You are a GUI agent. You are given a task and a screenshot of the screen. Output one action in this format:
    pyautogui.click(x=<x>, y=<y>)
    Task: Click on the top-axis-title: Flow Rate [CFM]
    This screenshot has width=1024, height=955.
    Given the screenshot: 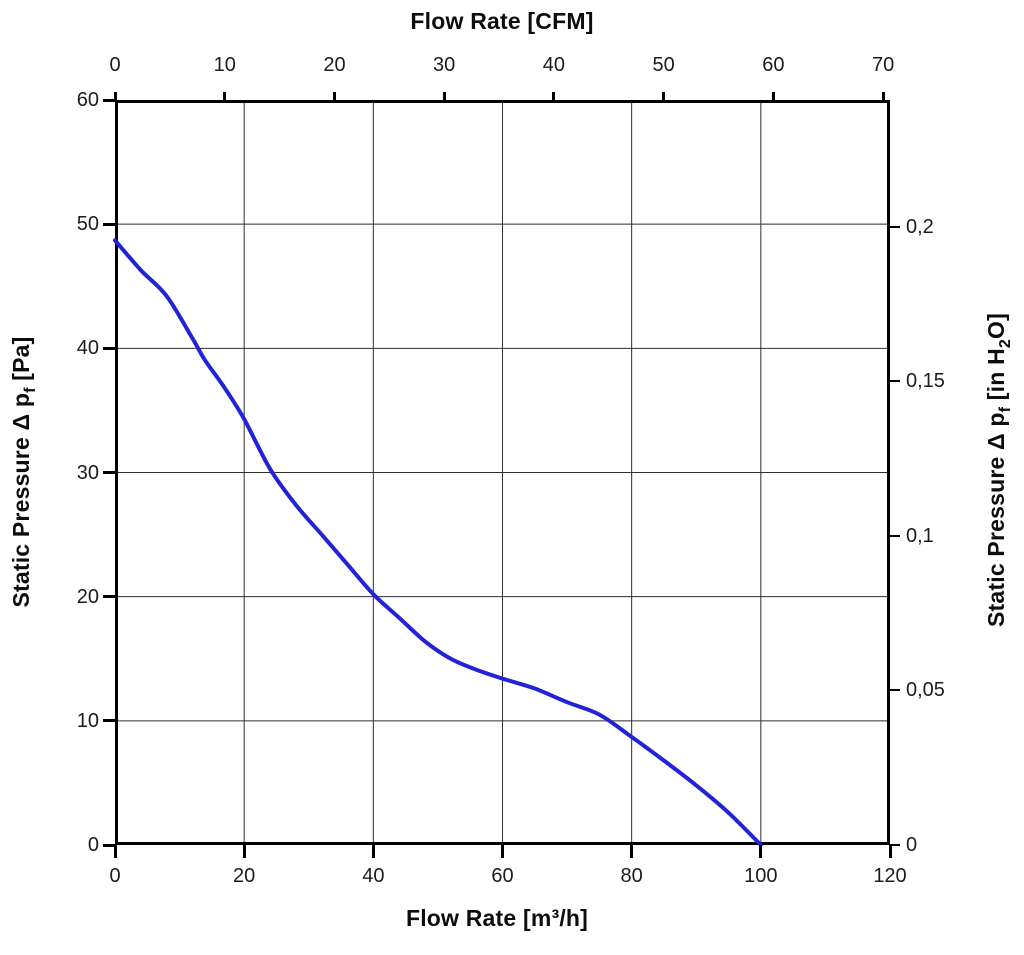 What is the action you would take?
    pyautogui.click(x=502, y=21)
    